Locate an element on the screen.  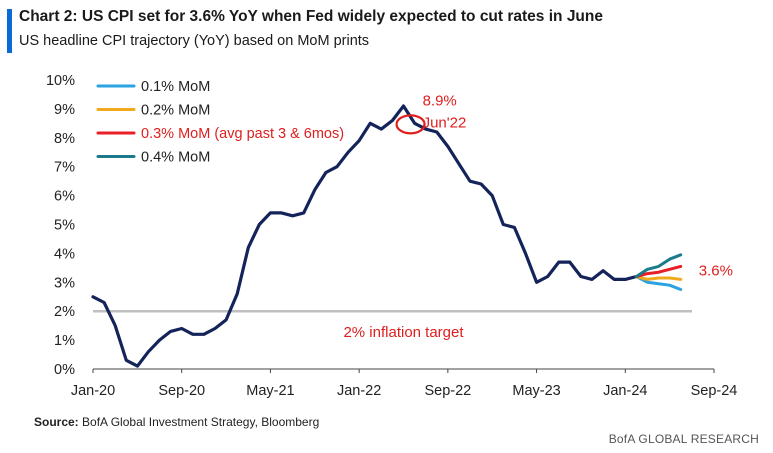
peak-marker is located at coordinates (410, 124).